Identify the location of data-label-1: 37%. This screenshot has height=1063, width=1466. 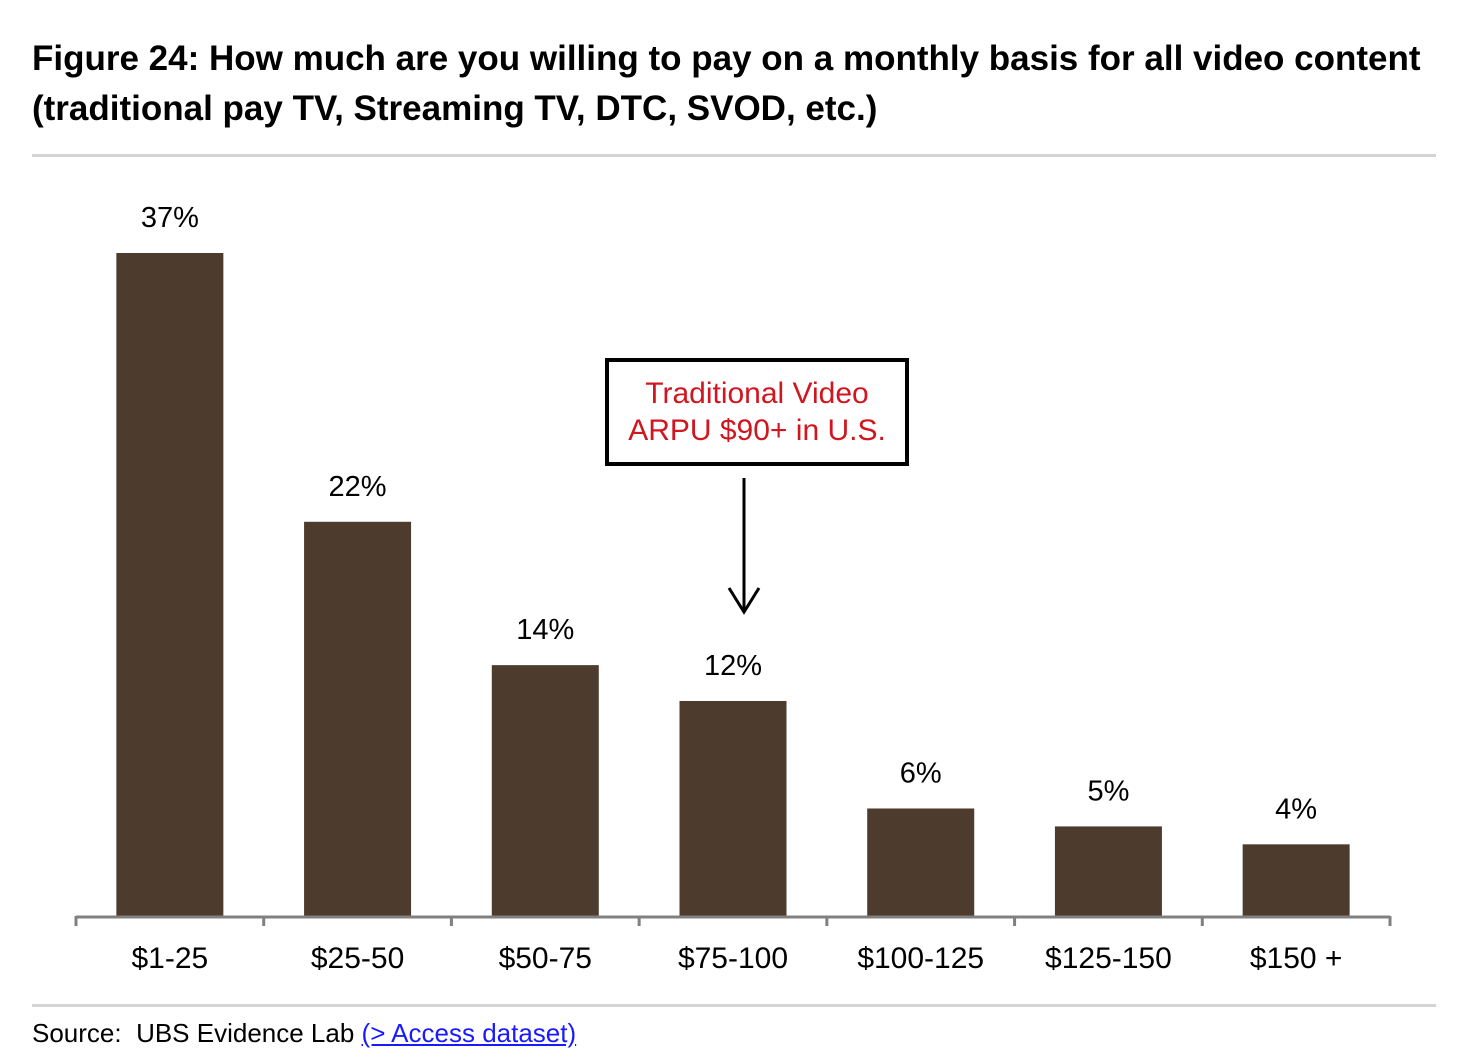
(170, 218).